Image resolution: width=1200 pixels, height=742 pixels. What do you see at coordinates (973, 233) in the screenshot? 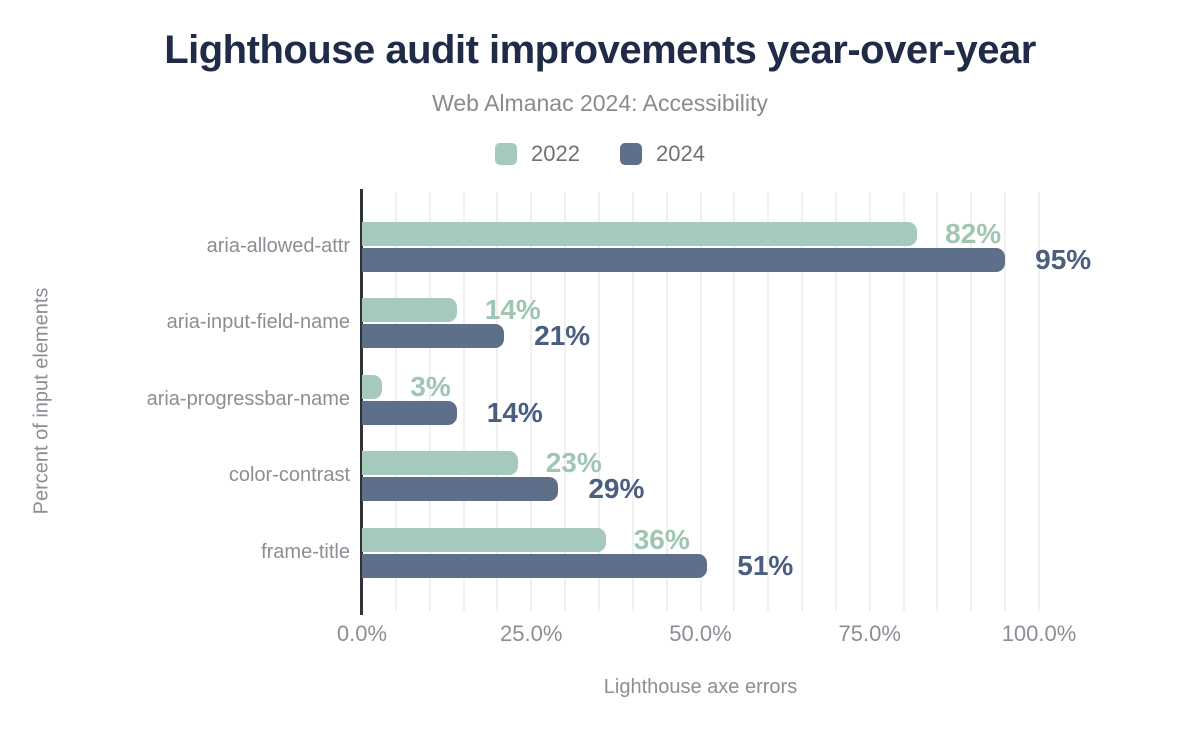
I see `value-label-2022-aria-allowed-attr: 82%` at bounding box center [973, 233].